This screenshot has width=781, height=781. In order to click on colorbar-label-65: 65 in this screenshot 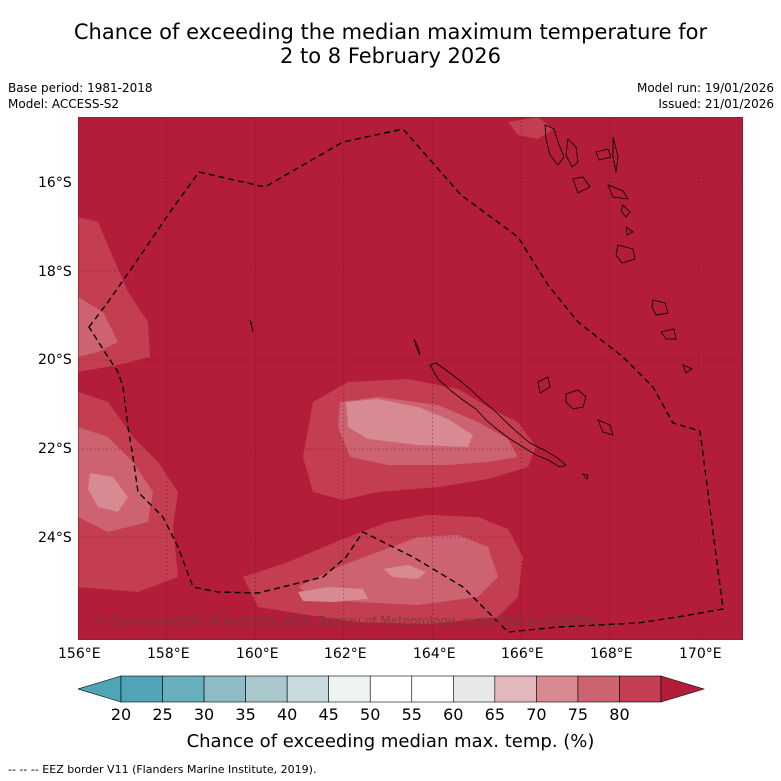, I will do `click(495, 714)`.